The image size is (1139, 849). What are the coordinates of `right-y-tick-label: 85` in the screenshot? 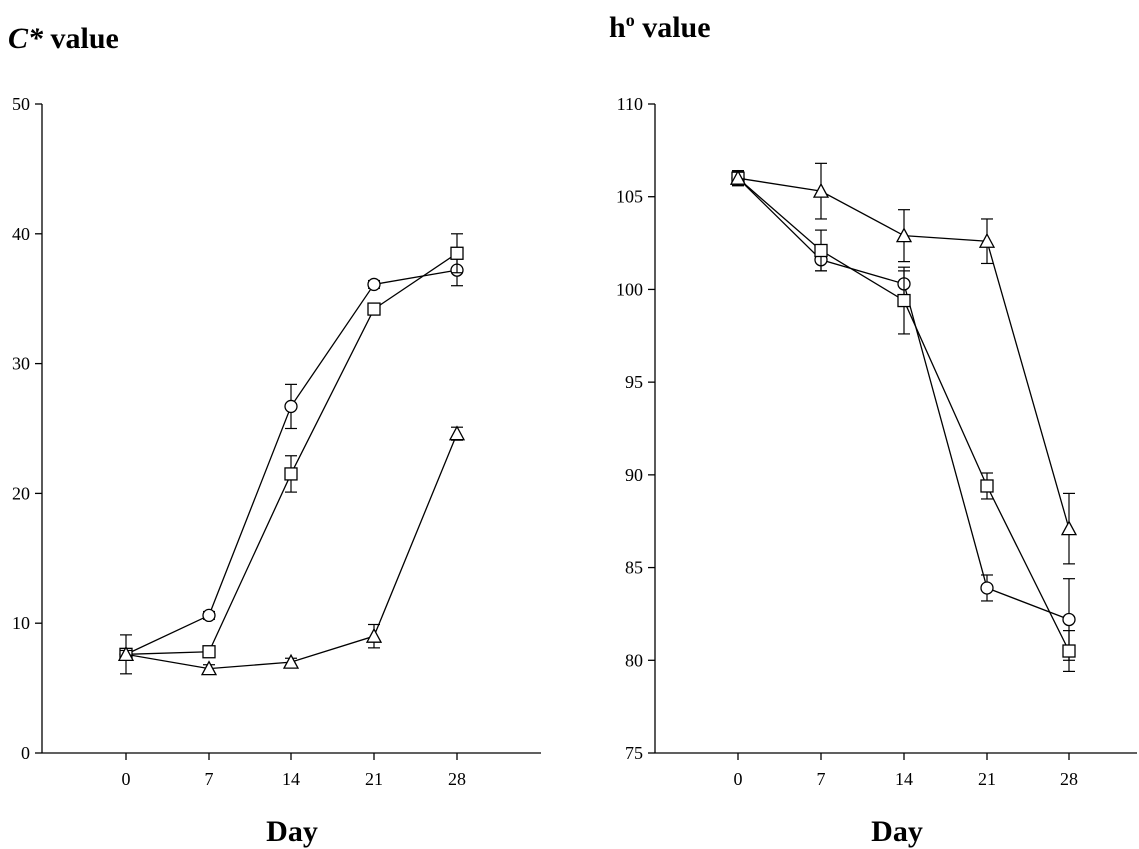 It's located at (634, 568).